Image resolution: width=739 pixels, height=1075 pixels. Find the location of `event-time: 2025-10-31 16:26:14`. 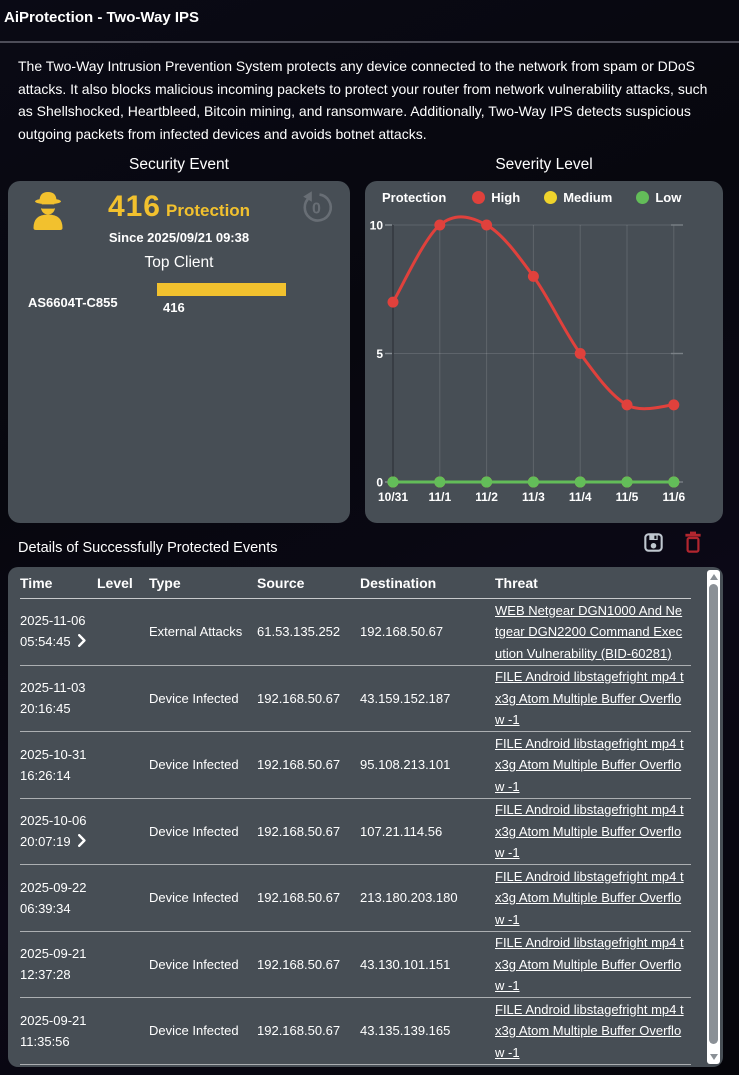

event-time: 2025-10-31 16:26:14 is located at coordinates (53, 764).